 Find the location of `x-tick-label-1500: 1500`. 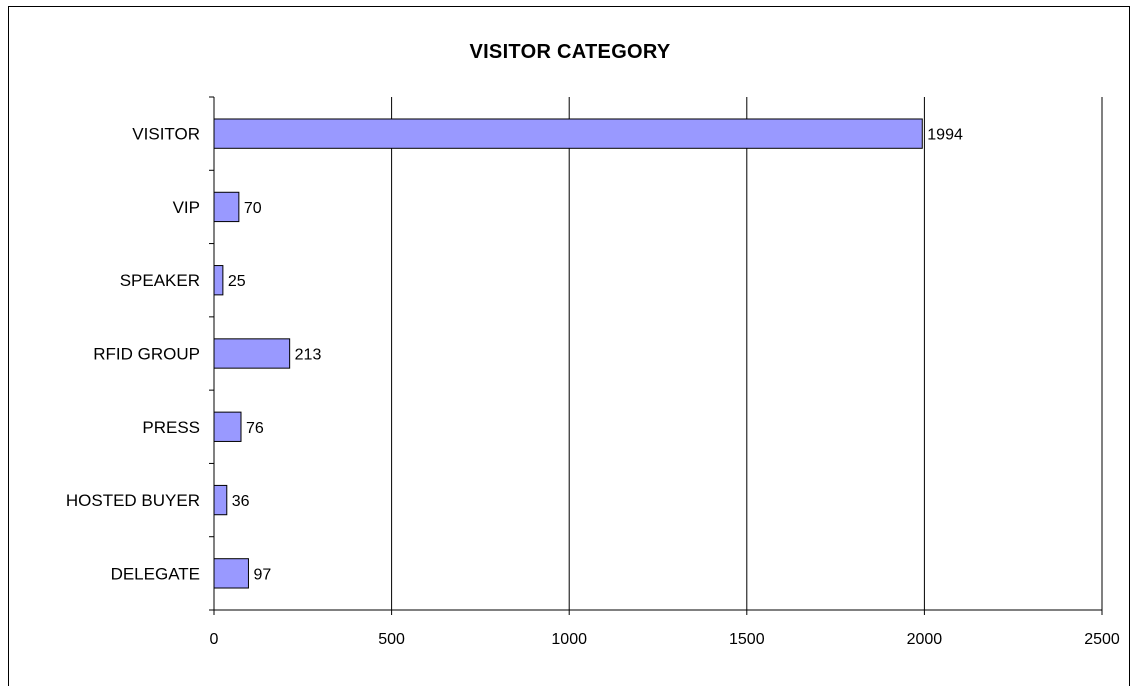

x-tick-label-1500: 1500 is located at coordinates (747, 639).